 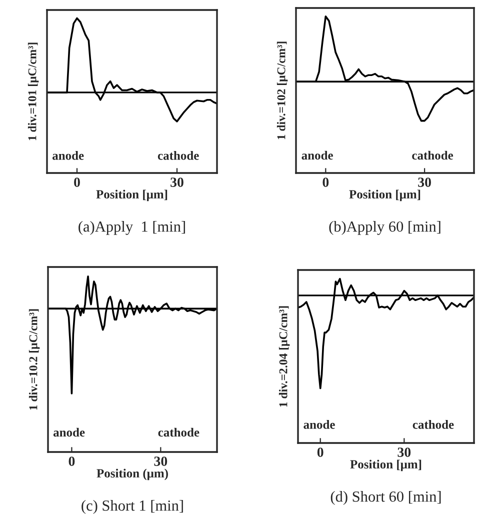 What do you see at coordinates (282, 91) in the screenshot?
I see `y-axis-title: 1 div.=102 [μC/cm³]` at bounding box center [282, 91].